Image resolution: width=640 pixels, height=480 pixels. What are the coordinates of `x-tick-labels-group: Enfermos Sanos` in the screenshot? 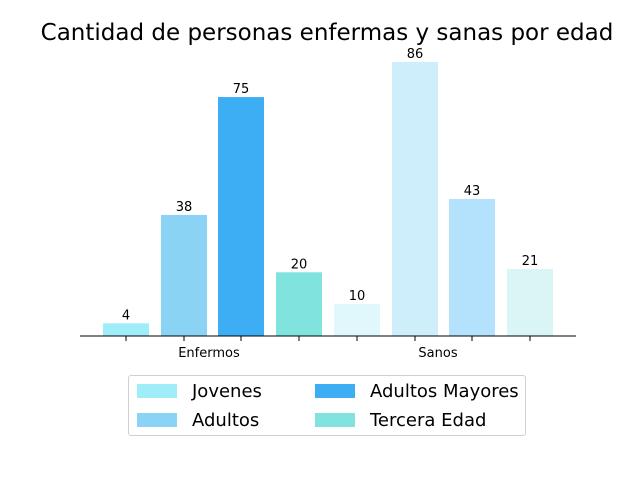 It's located at (318, 353).